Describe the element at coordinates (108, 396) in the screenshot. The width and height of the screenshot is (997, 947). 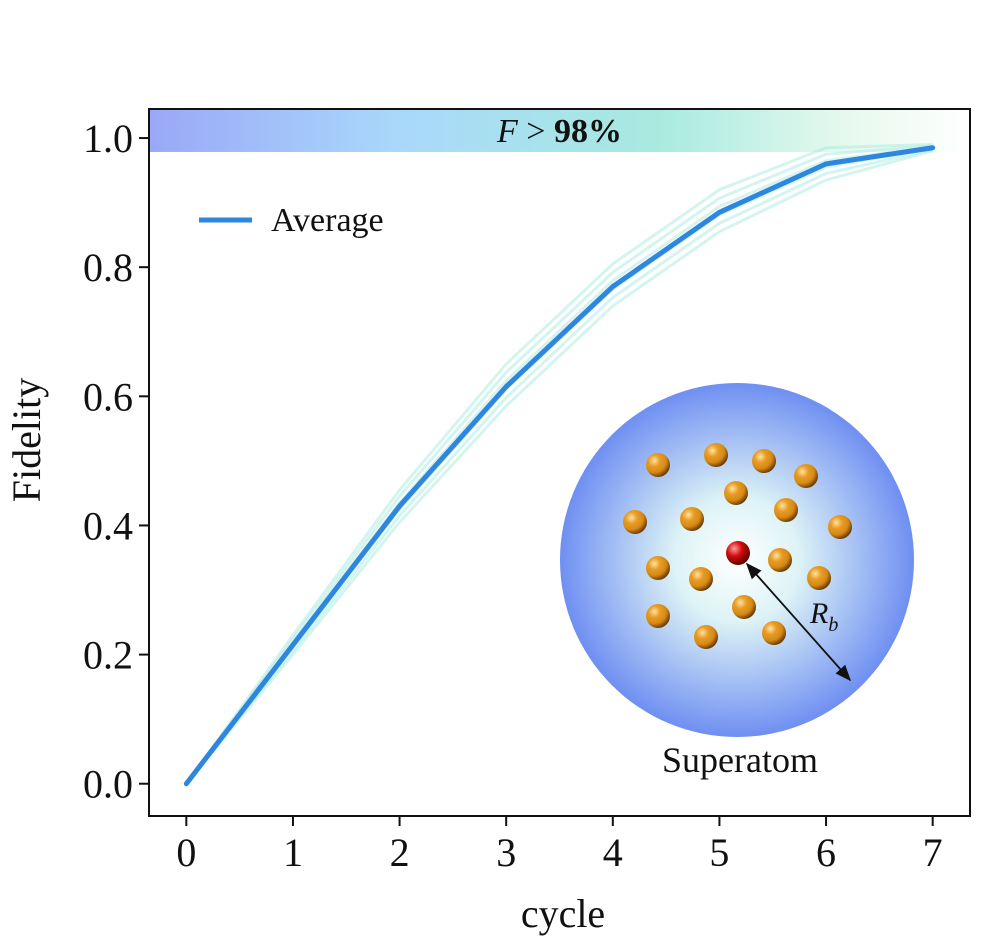
I see `y-tick-label: 0.6` at that location.